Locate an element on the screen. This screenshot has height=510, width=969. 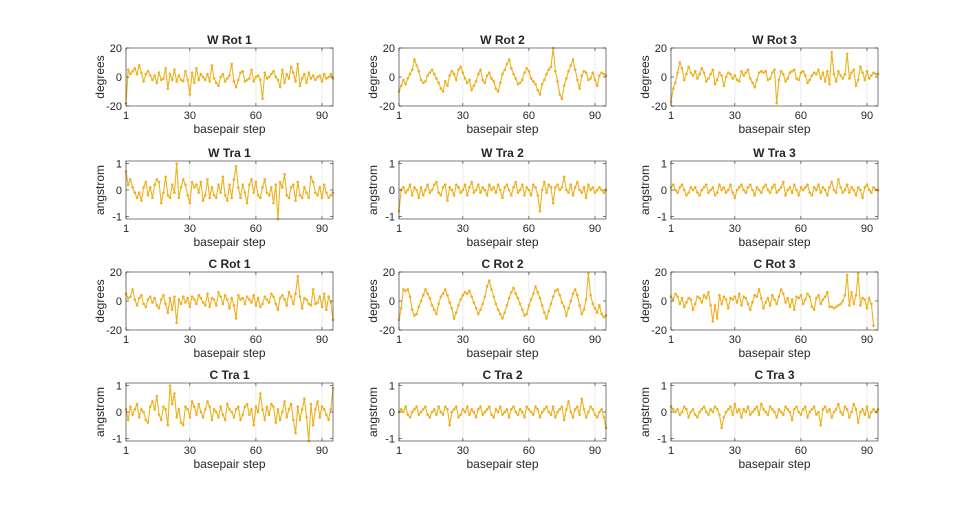
plot-area is located at coordinates (229, 77).